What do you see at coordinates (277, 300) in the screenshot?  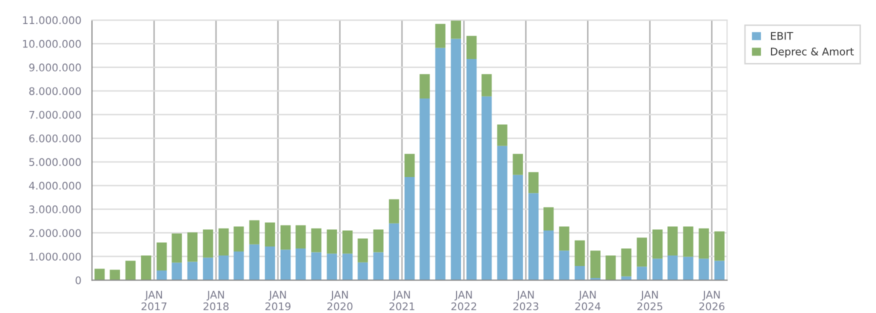 I see `x-tick-label: JAN 2019` at bounding box center [277, 300].